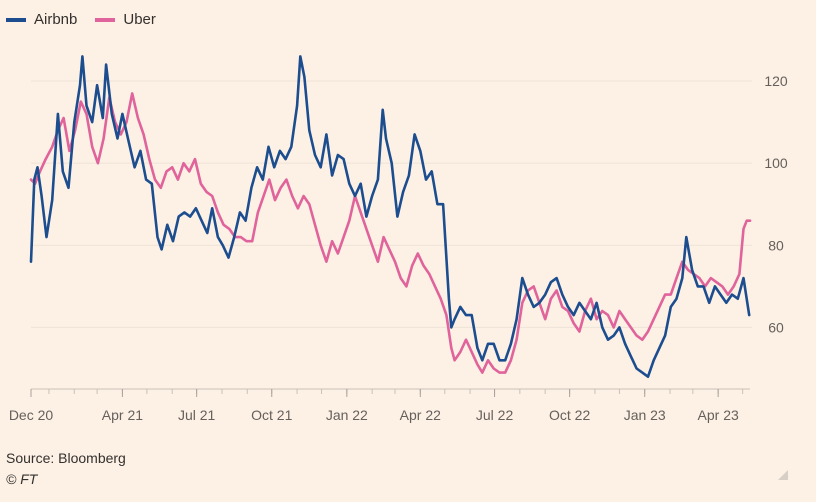 This screenshot has height=502, width=816. What do you see at coordinates (31, 415) in the screenshot?
I see `x-tick-label: Dec 20` at bounding box center [31, 415].